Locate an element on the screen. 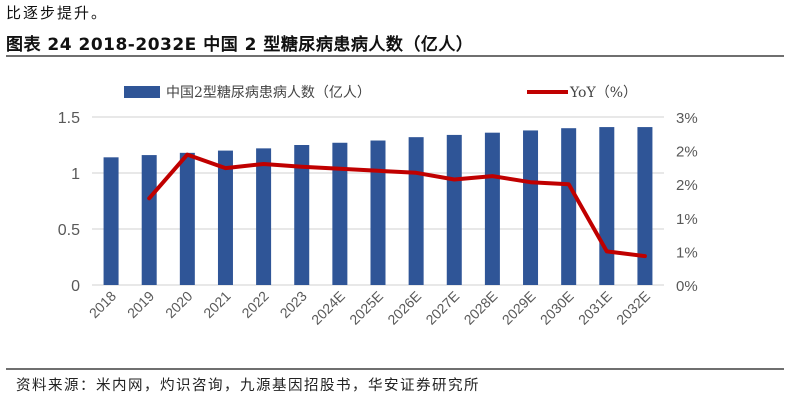 The height and width of the screenshot is (400, 788). right-y-axis: 0% 1% 1% 2% 2% 3% is located at coordinates (687, 202).